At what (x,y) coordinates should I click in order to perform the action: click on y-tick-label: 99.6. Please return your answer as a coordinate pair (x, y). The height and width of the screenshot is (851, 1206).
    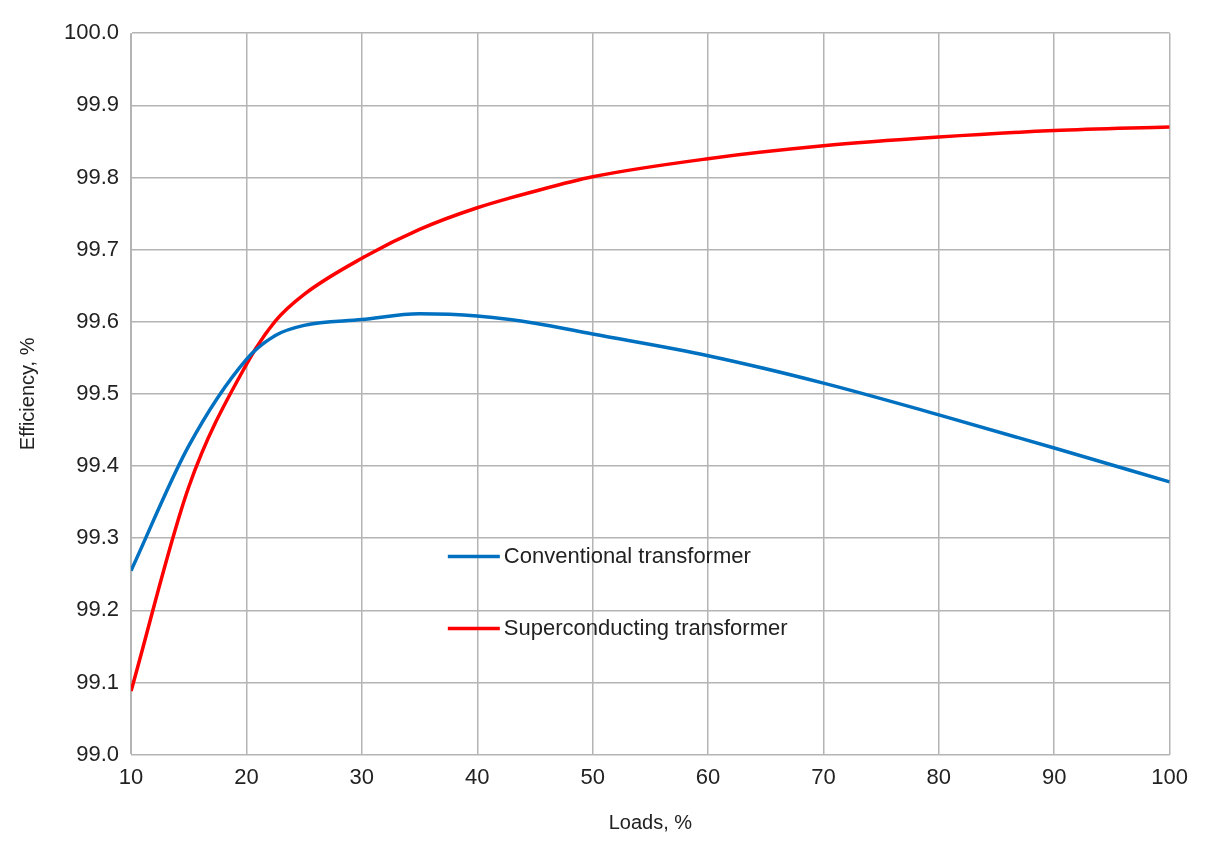
    Looking at the image, I should click on (98, 320).